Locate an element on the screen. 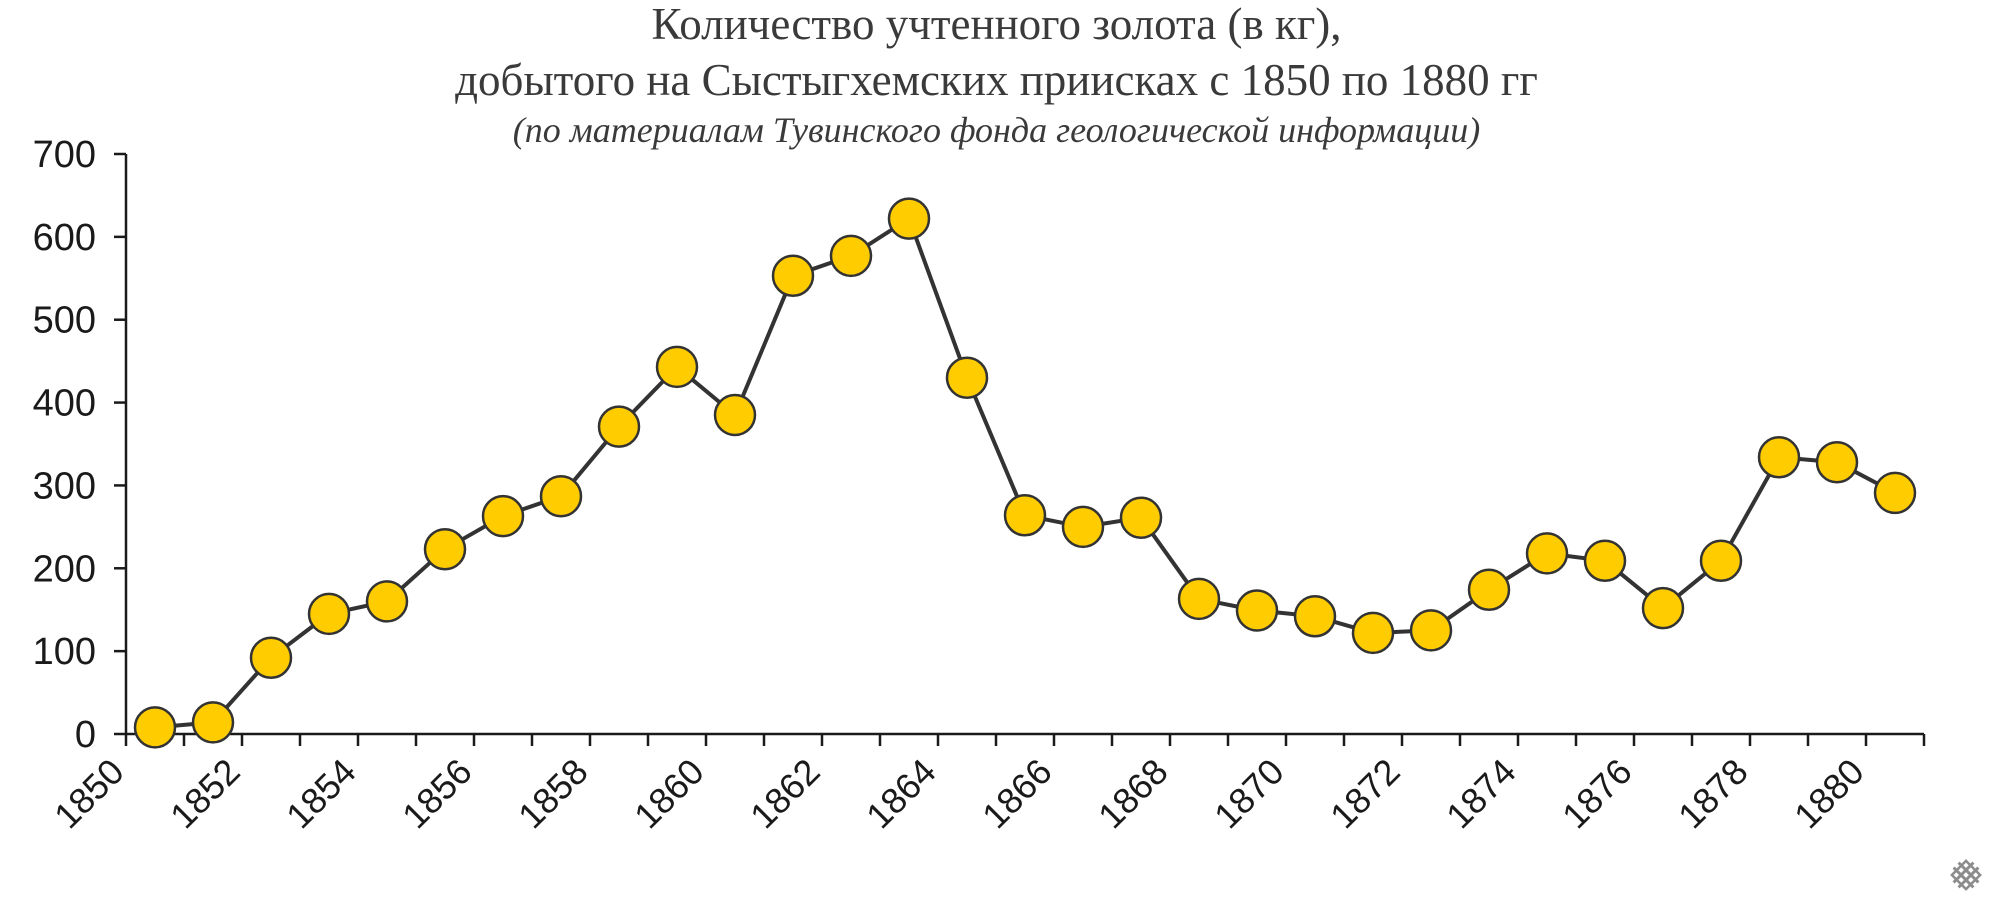 The height and width of the screenshot is (902, 1993). x-tick-label: 1878 is located at coordinates (1713, 794).